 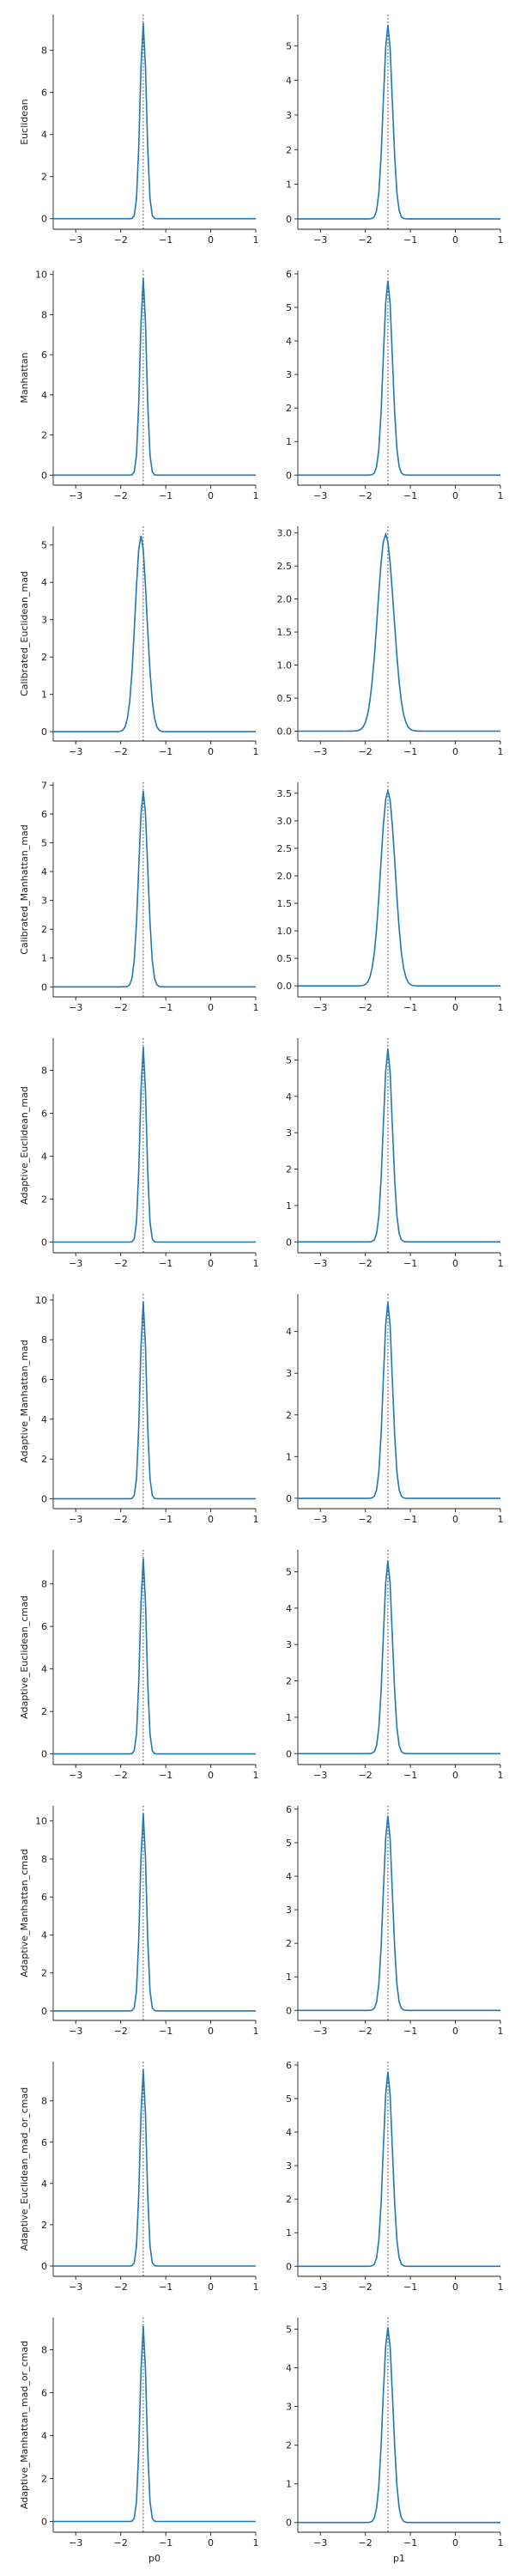 I want to click on panel-r6-c0: −3 −2 −1 0 1 0 2 4 6 8 Adaptive_Euclidean_cmad, so click(x=139, y=1665).